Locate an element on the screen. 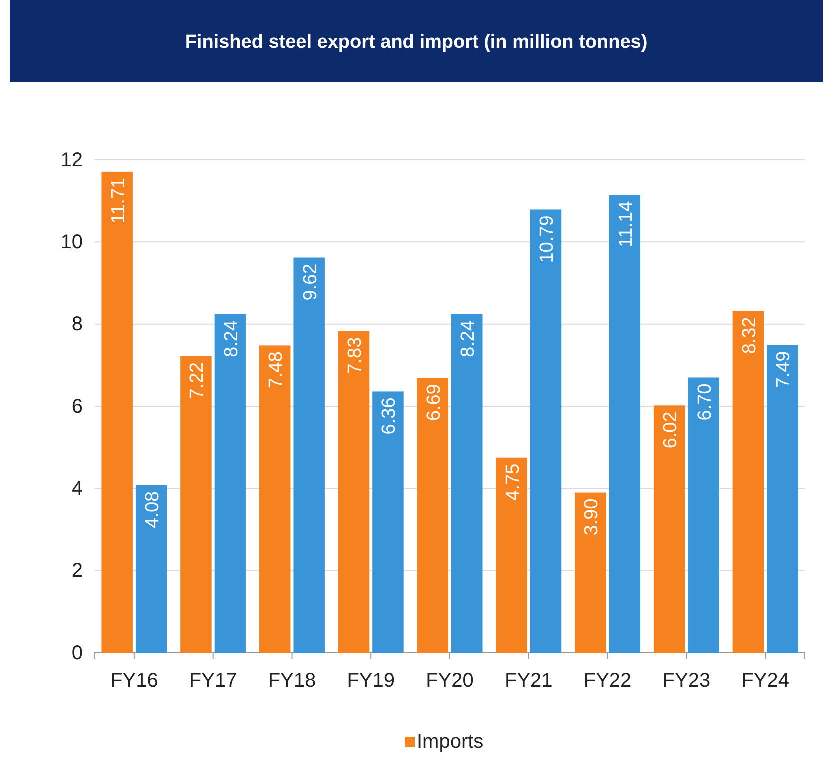  y-tick-label: 12 is located at coordinates (71, 160).